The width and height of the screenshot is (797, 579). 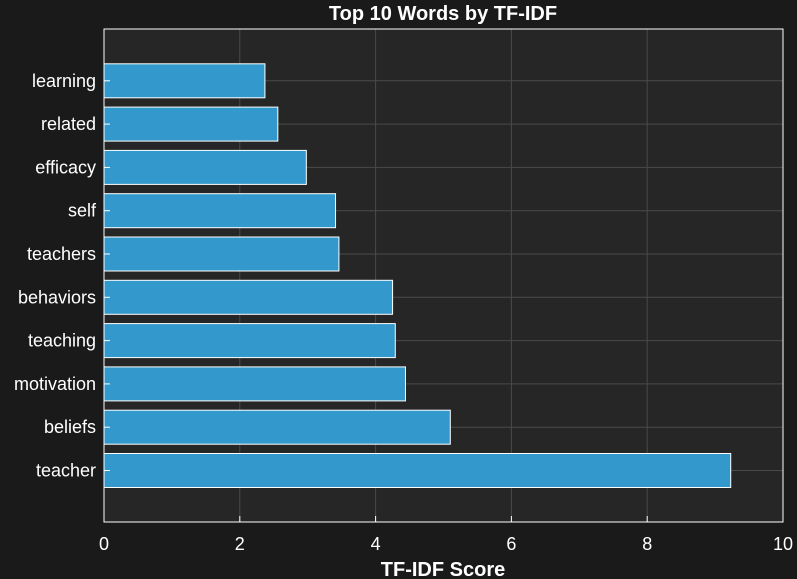 What do you see at coordinates (70, 427) in the screenshot?
I see `y-tick-label: beliefs` at bounding box center [70, 427].